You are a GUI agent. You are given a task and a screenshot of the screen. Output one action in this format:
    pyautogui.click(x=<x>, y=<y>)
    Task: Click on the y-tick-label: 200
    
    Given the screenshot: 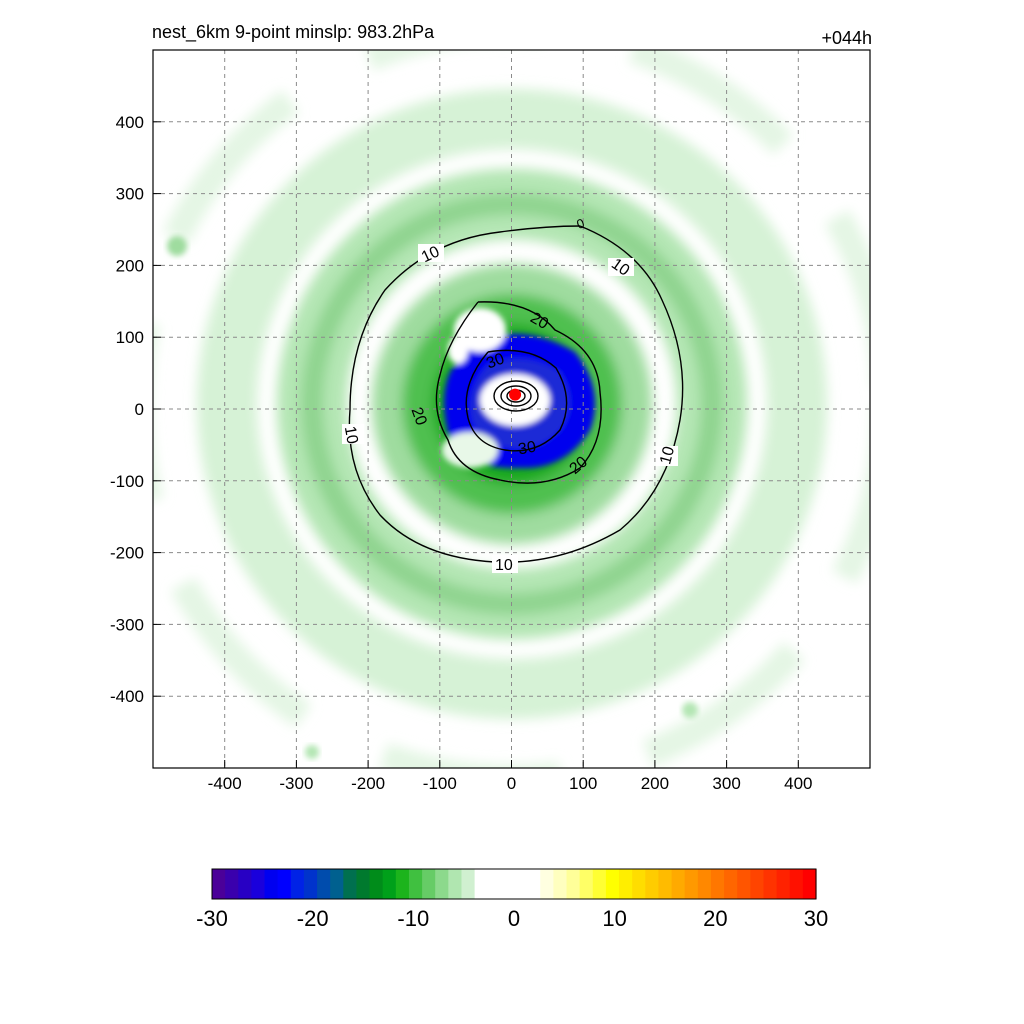 What is the action you would take?
    pyautogui.click(x=130, y=265)
    